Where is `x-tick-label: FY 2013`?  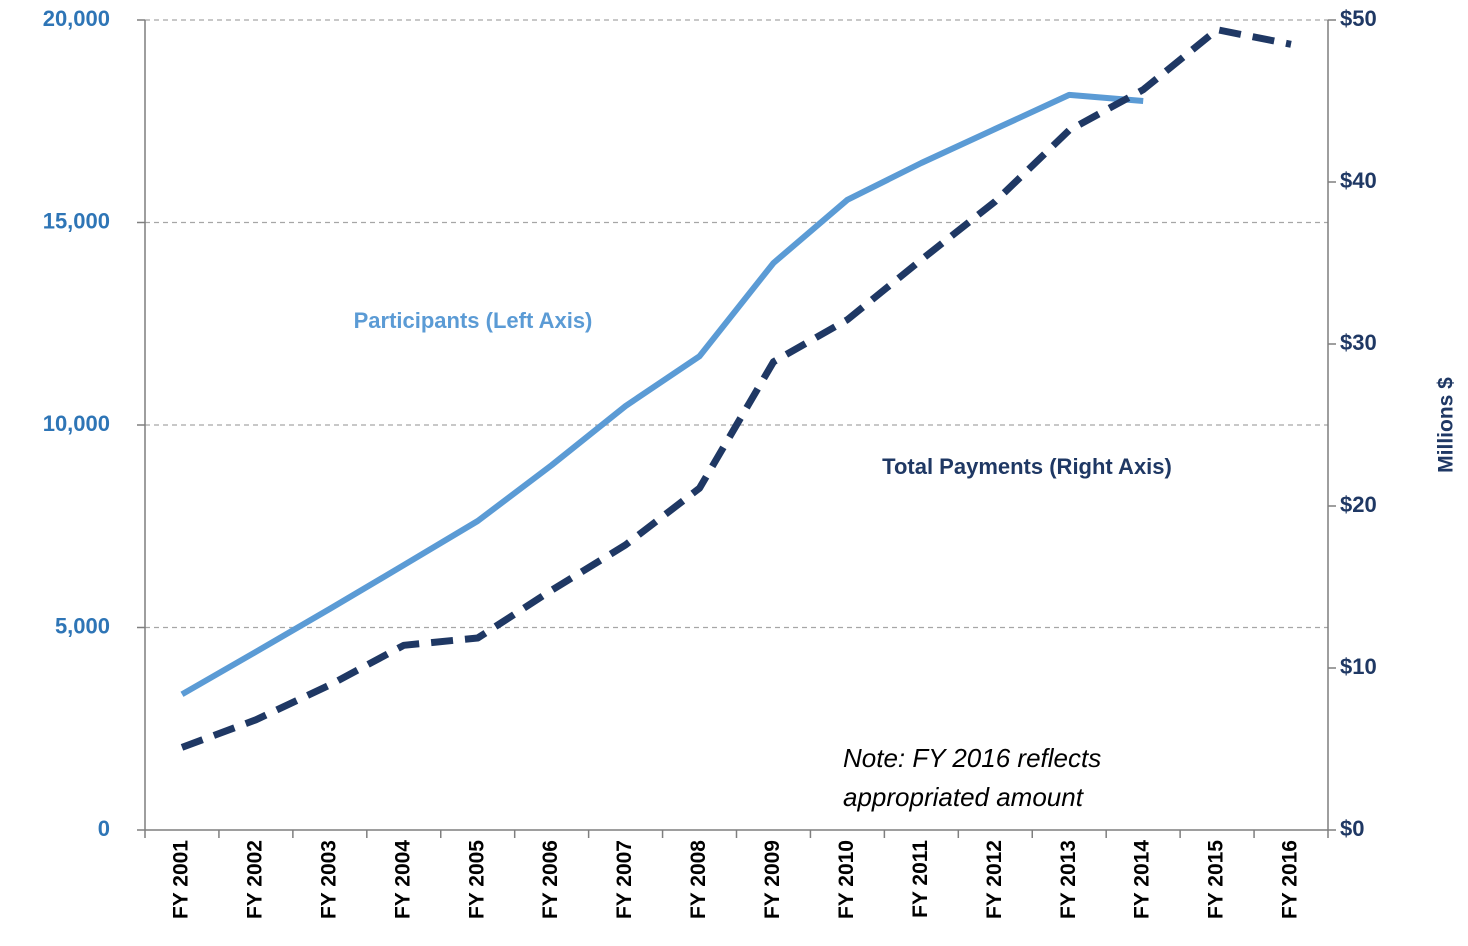 x-tick-label: FY 2013 is located at coordinates (1068, 879).